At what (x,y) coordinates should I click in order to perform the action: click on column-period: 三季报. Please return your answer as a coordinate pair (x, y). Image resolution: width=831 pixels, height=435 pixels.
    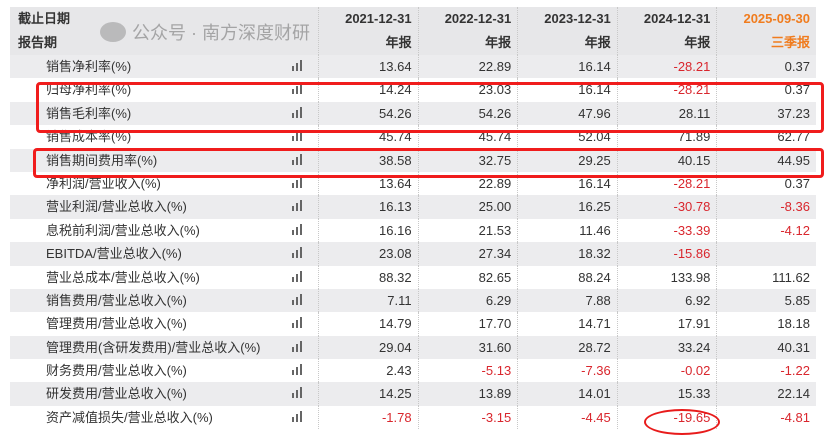
    Looking at the image, I should click on (790, 42).